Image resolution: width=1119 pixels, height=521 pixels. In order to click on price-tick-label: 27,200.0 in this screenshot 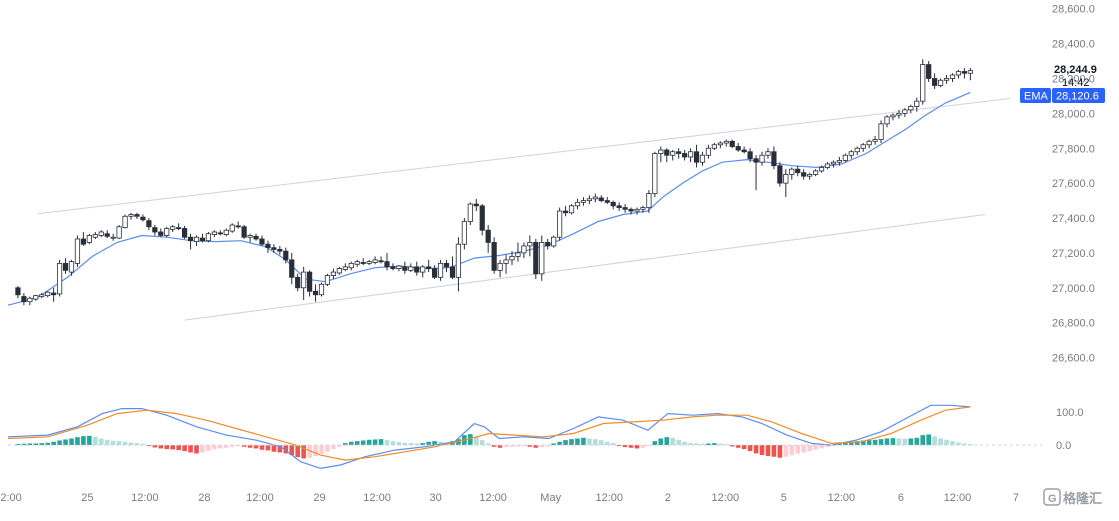, I will do `click(1073, 254)`.